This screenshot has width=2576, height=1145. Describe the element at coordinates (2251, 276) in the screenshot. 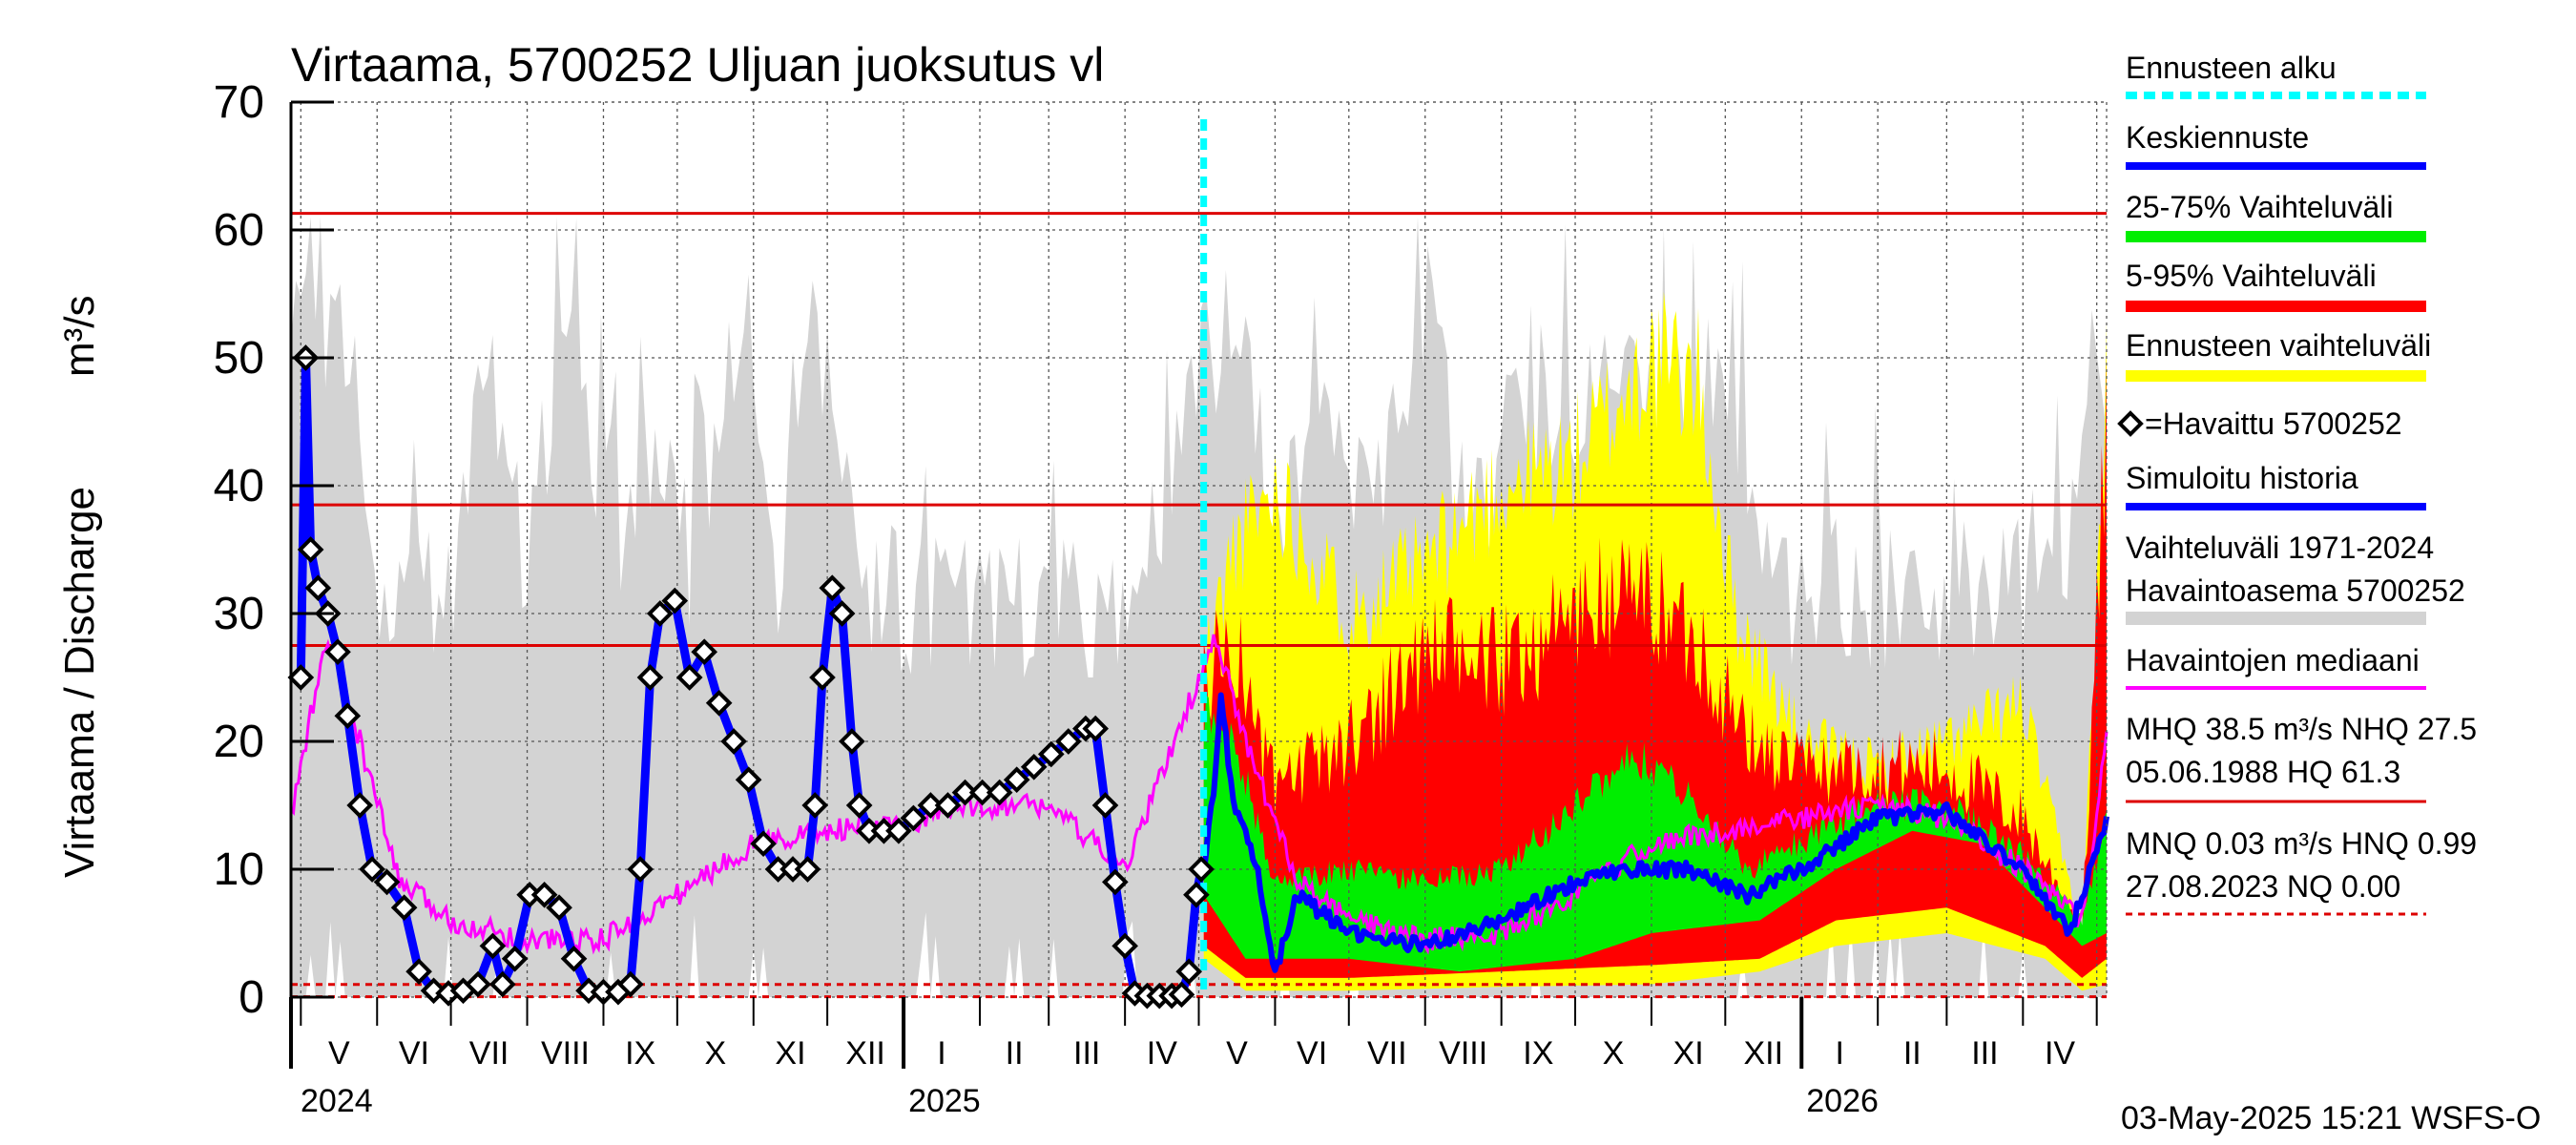

I see `legend-5-95-label: 5-95% Vaihteluväli` at that location.